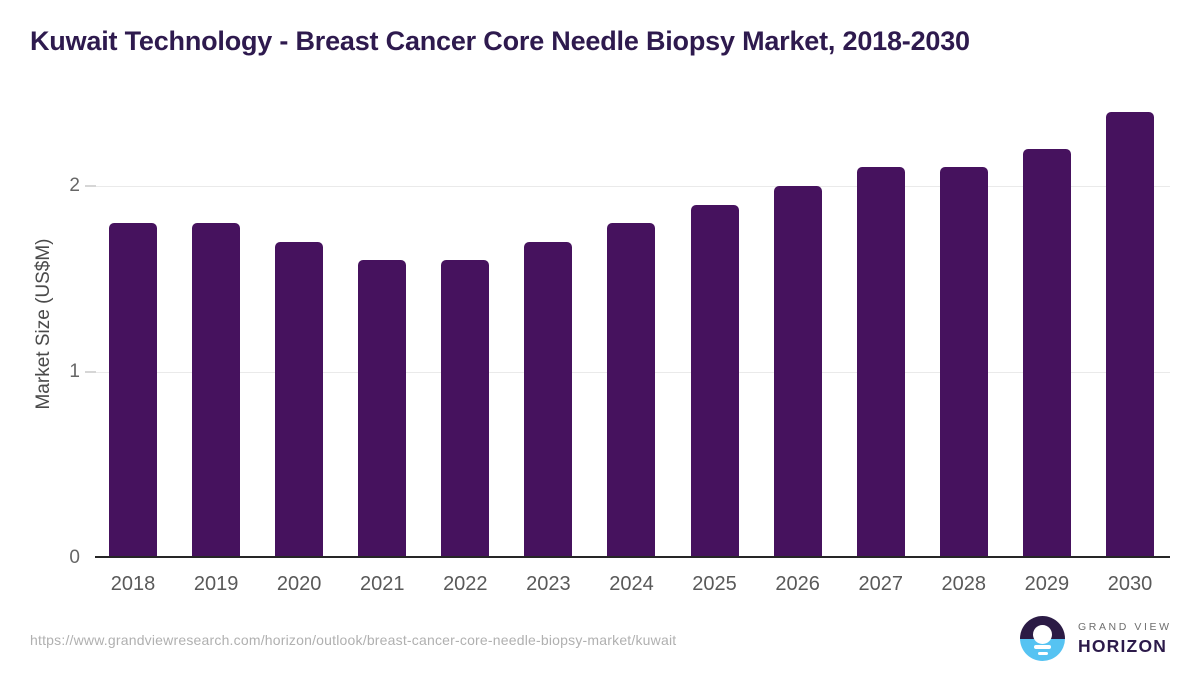 Image resolution: width=1200 pixels, height=675 pixels. I want to click on bar-2025, so click(715, 381).